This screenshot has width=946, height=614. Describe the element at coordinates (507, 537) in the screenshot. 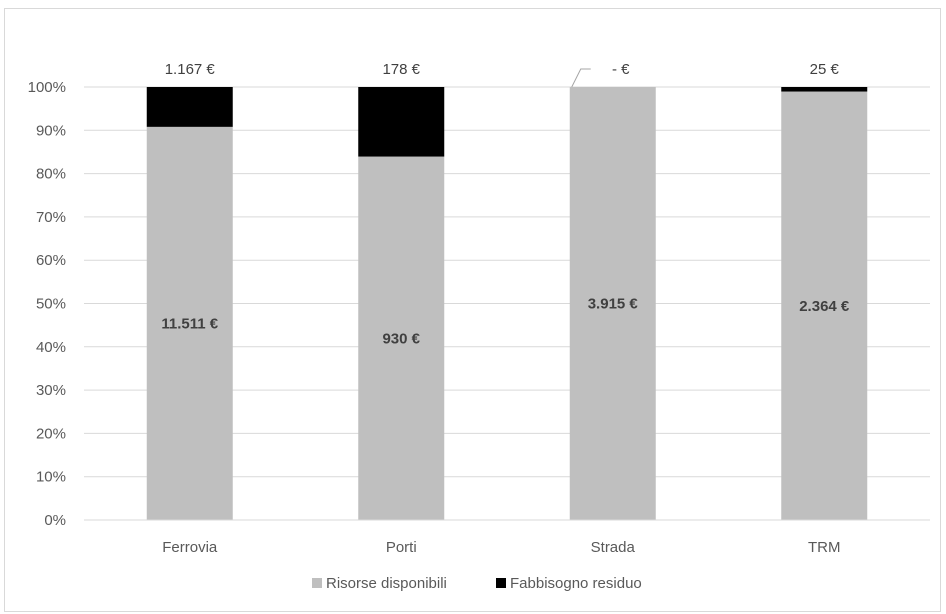

I see `x-axis: Ferrovia Porti Strada TRM` at that location.